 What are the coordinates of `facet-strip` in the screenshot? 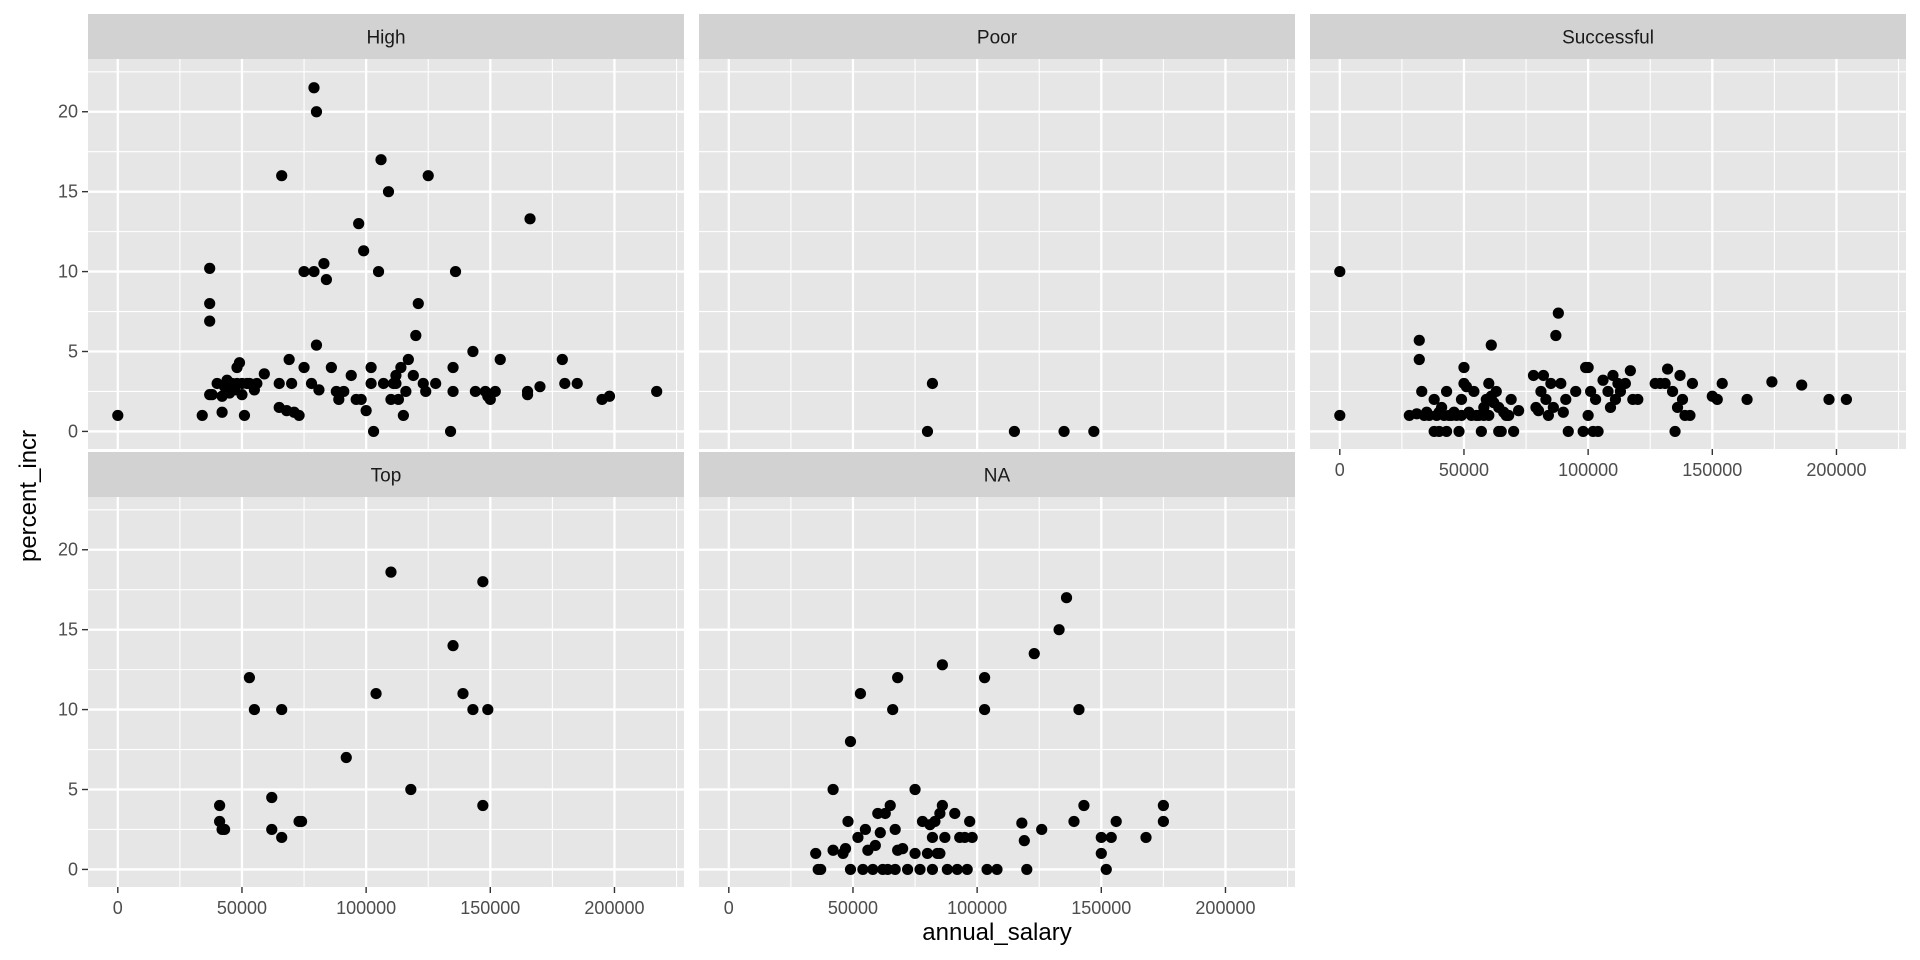 It's located at (1608, 36).